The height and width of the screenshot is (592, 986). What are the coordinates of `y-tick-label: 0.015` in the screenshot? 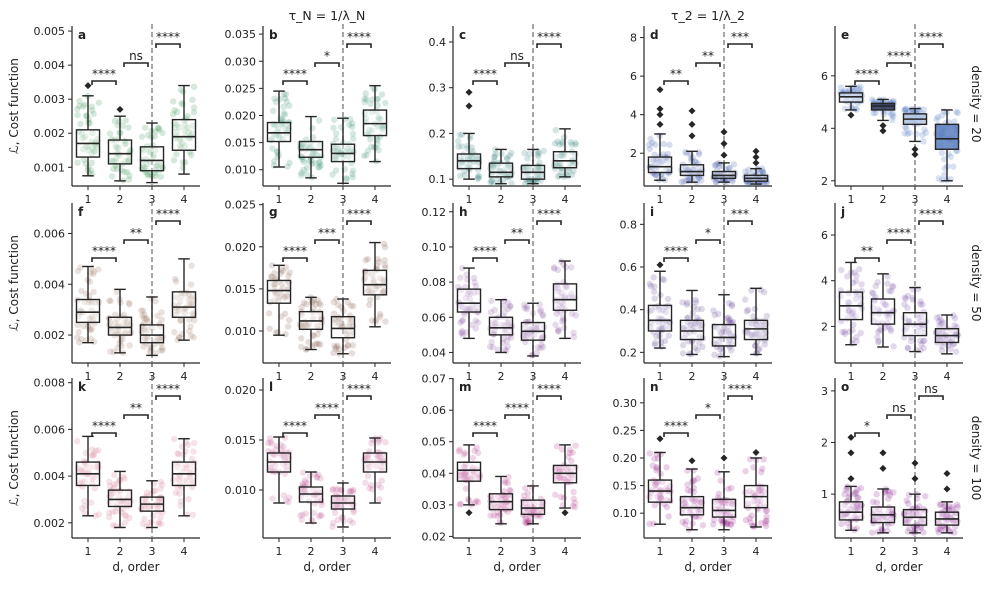 It's located at (241, 143).